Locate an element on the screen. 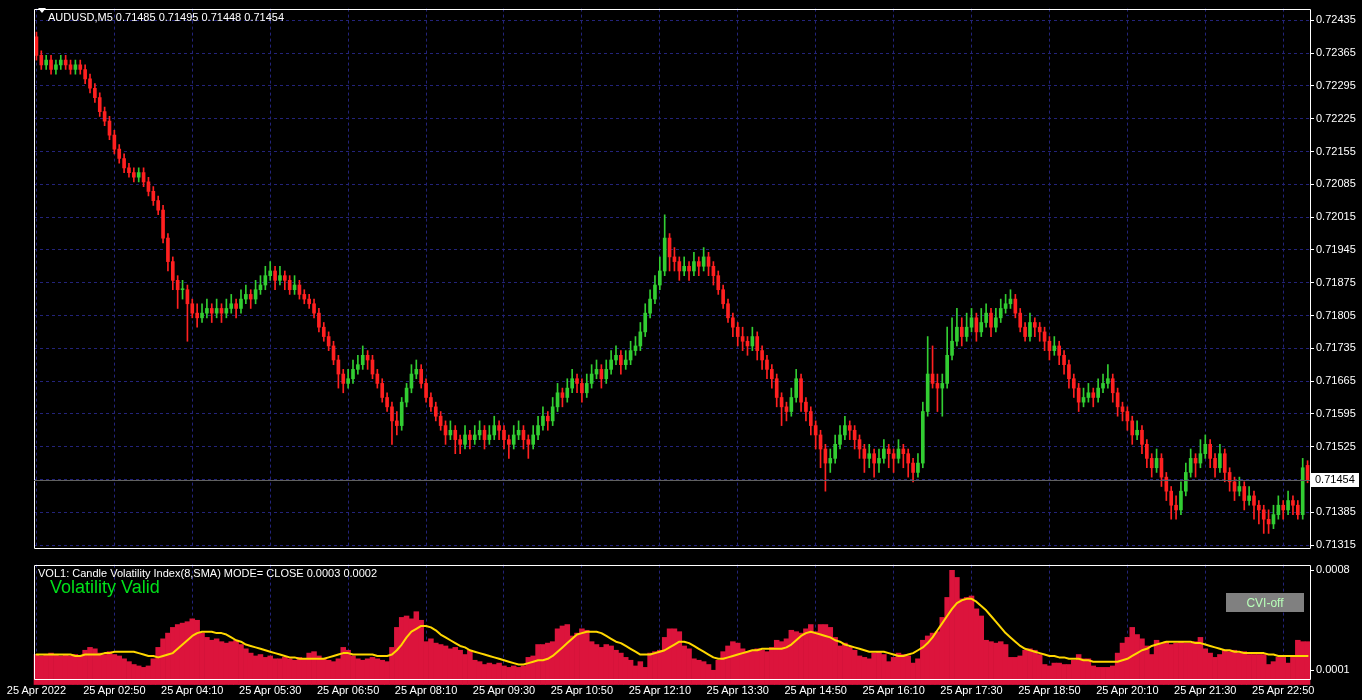 This screenshot has height=700, width=1362. x-tick-label: 25 Apr 20:10 is located at coordinates (1127, 690).